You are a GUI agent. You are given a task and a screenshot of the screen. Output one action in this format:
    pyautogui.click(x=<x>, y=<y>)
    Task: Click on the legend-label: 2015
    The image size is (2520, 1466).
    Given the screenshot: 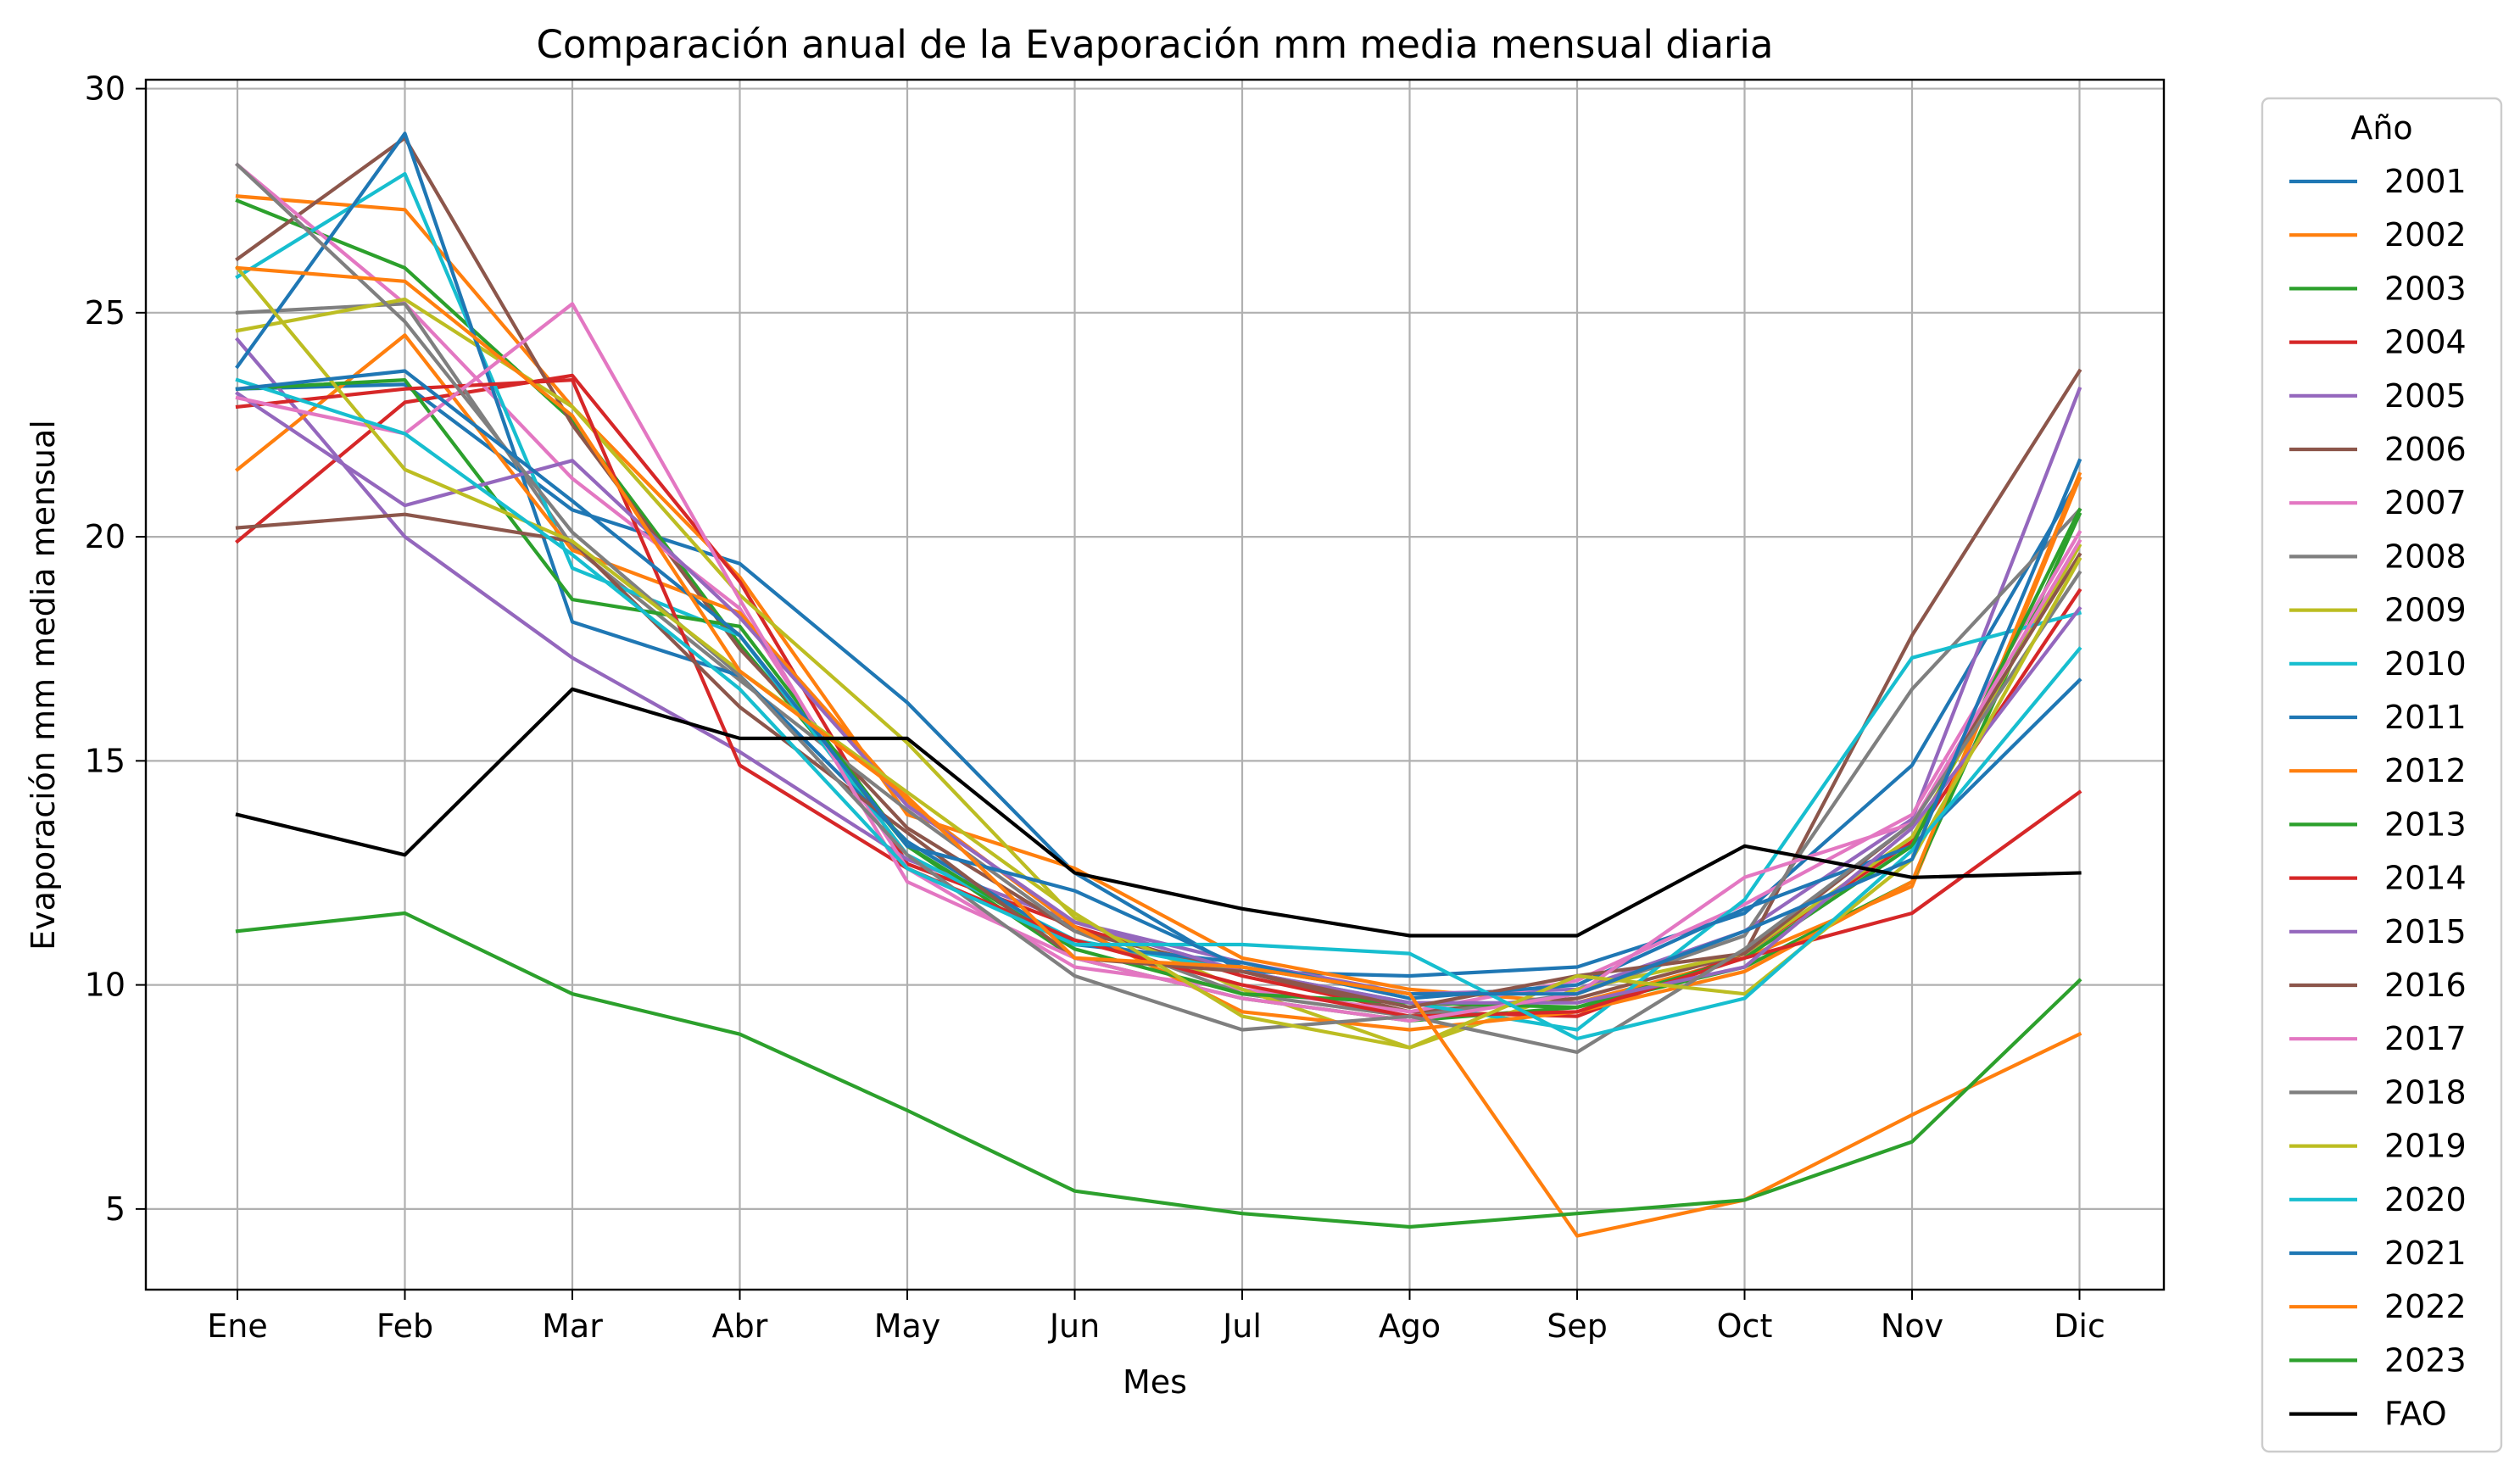 What is the action you would take?
    pyautogui.click(x=2425, y=932)
    